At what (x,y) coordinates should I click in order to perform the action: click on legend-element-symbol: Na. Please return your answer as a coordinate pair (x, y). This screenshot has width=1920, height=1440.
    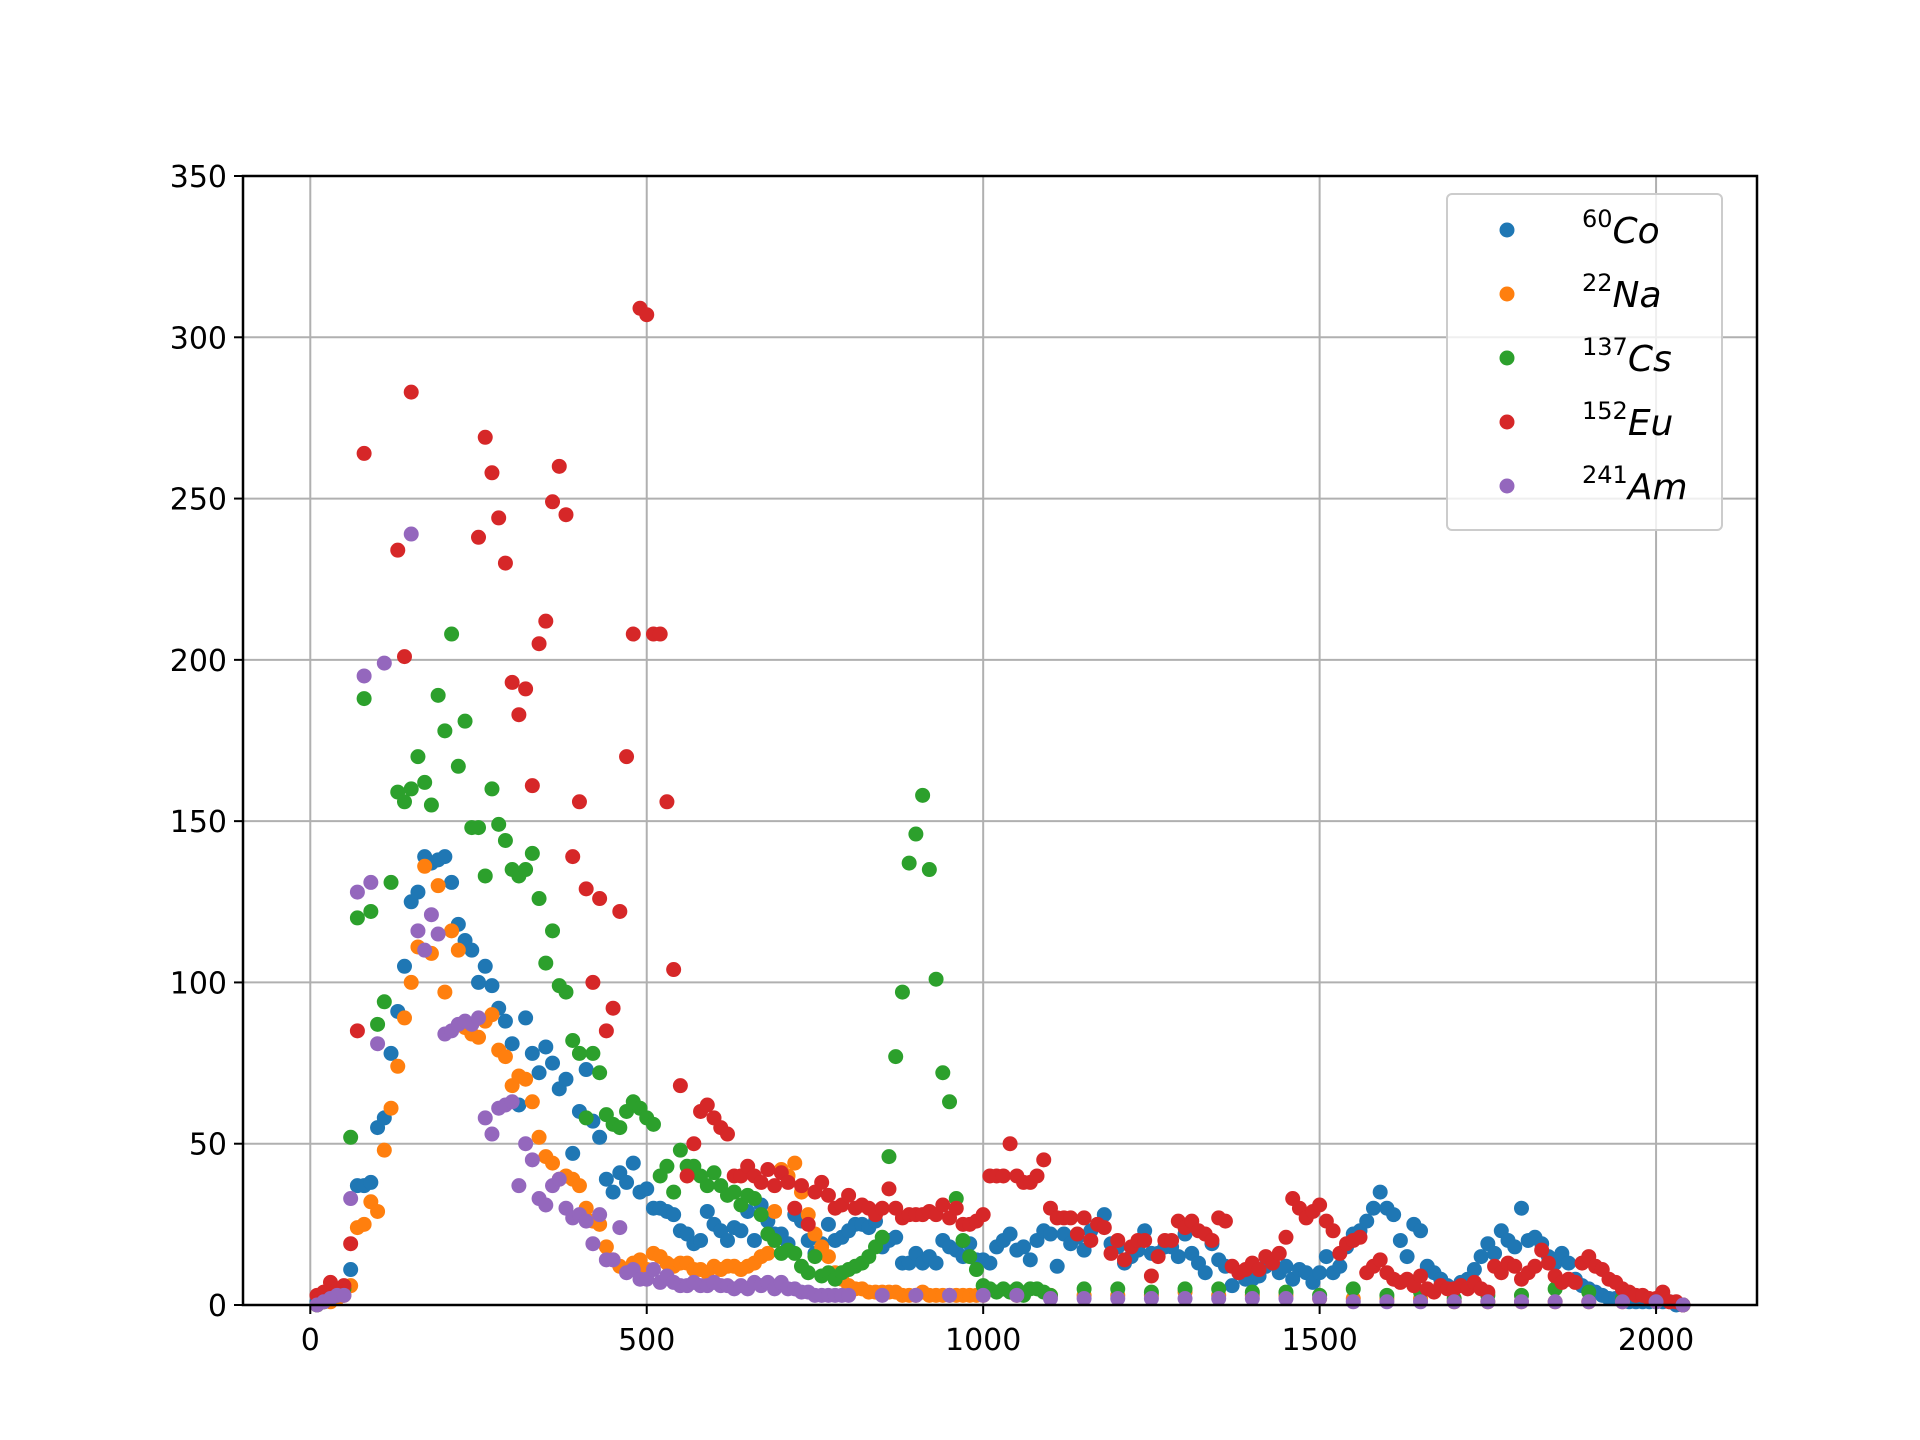
    Looking at the image, I should click on (1637, 295).